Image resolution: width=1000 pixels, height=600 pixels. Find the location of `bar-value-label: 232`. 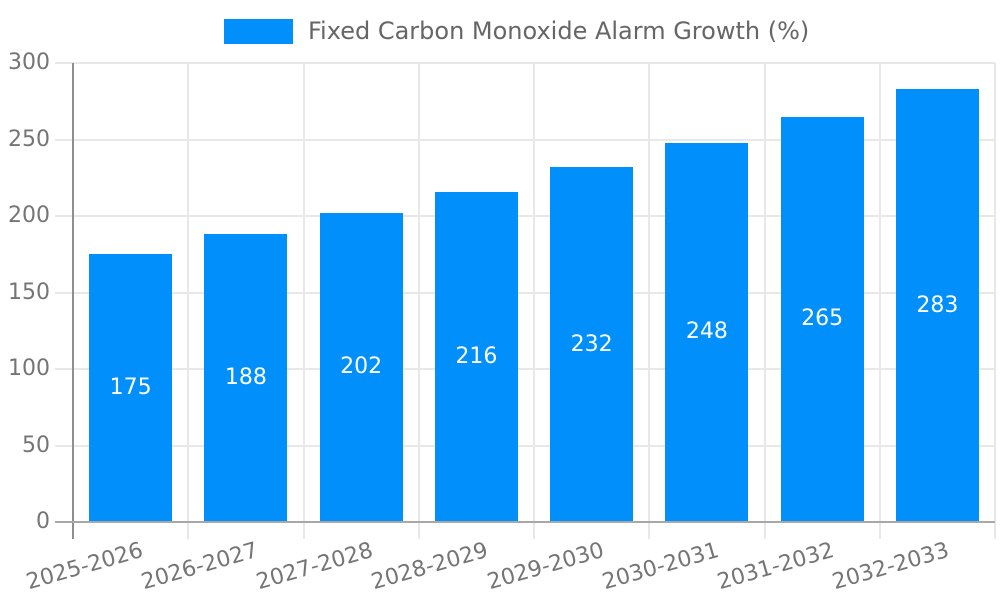

bar-value-label: 232 is located at coordinates (591, 344).